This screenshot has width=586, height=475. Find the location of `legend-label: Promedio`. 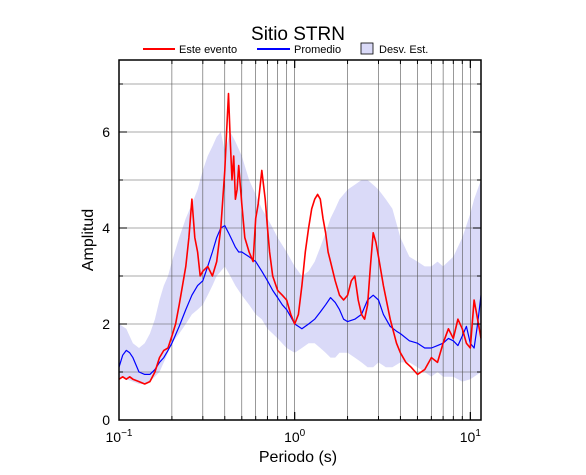

legend-label: Promedio is located at coordinates (317, 50).